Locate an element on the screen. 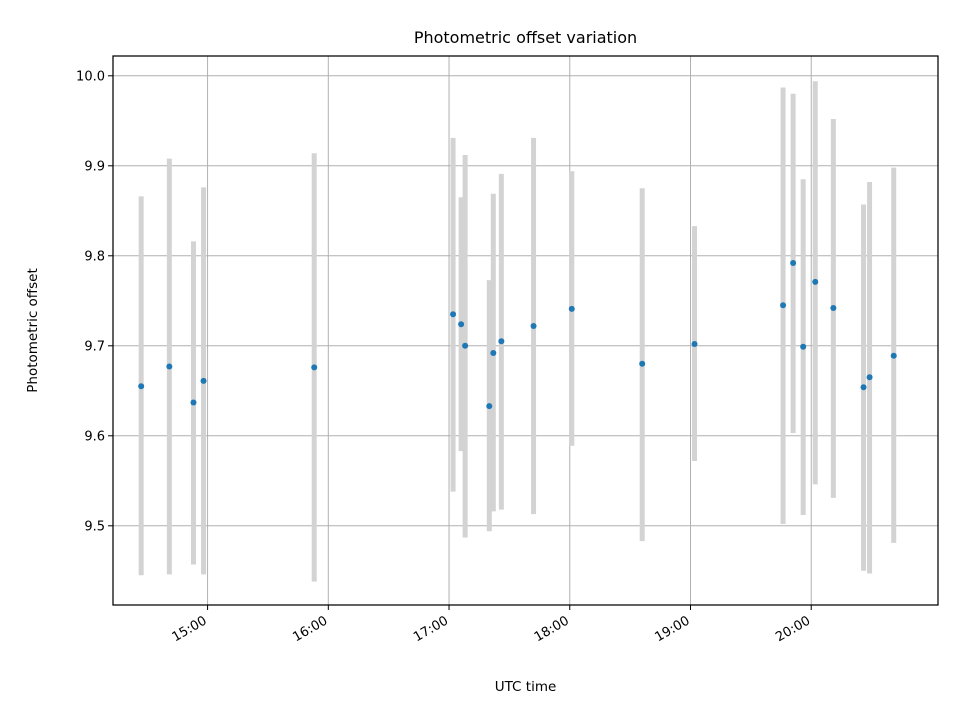 The width and height of the screenshot is (960, 720). y-tick-label: 9.9 is located at coordinates (94, 166).